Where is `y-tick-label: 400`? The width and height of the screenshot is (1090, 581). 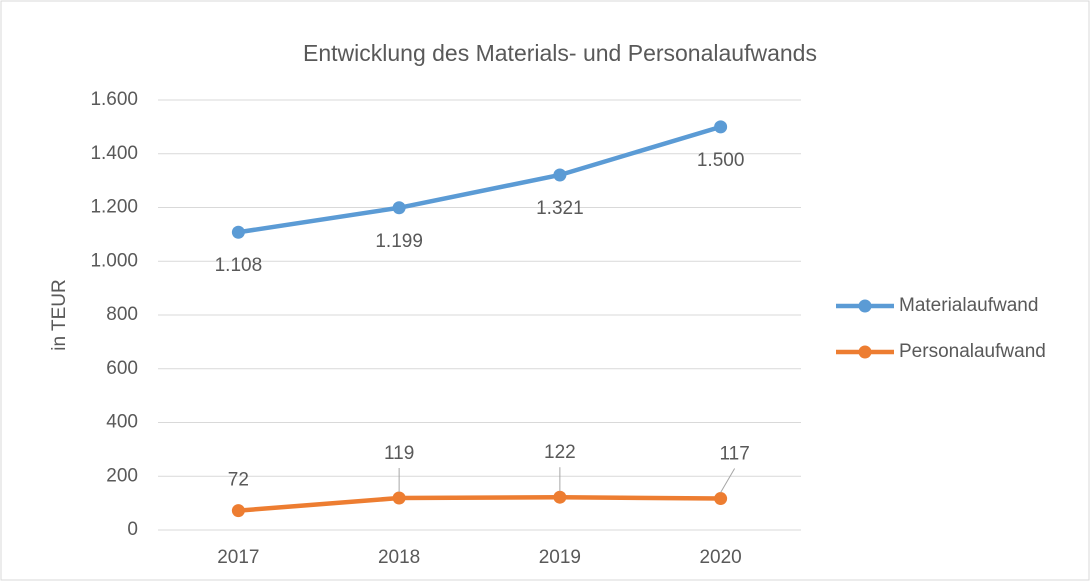 y-tick-label: 400 is located at coordinates (122, 422).